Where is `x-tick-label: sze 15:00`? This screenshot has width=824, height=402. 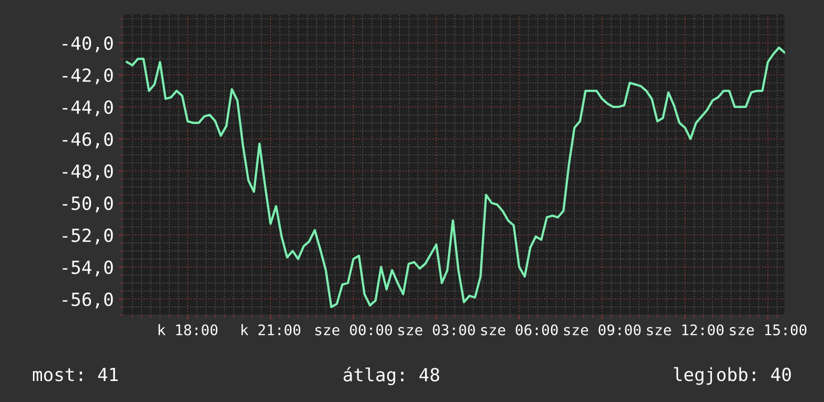 x-tick-label: sze 15:00 is located at coordinates (768, 330).